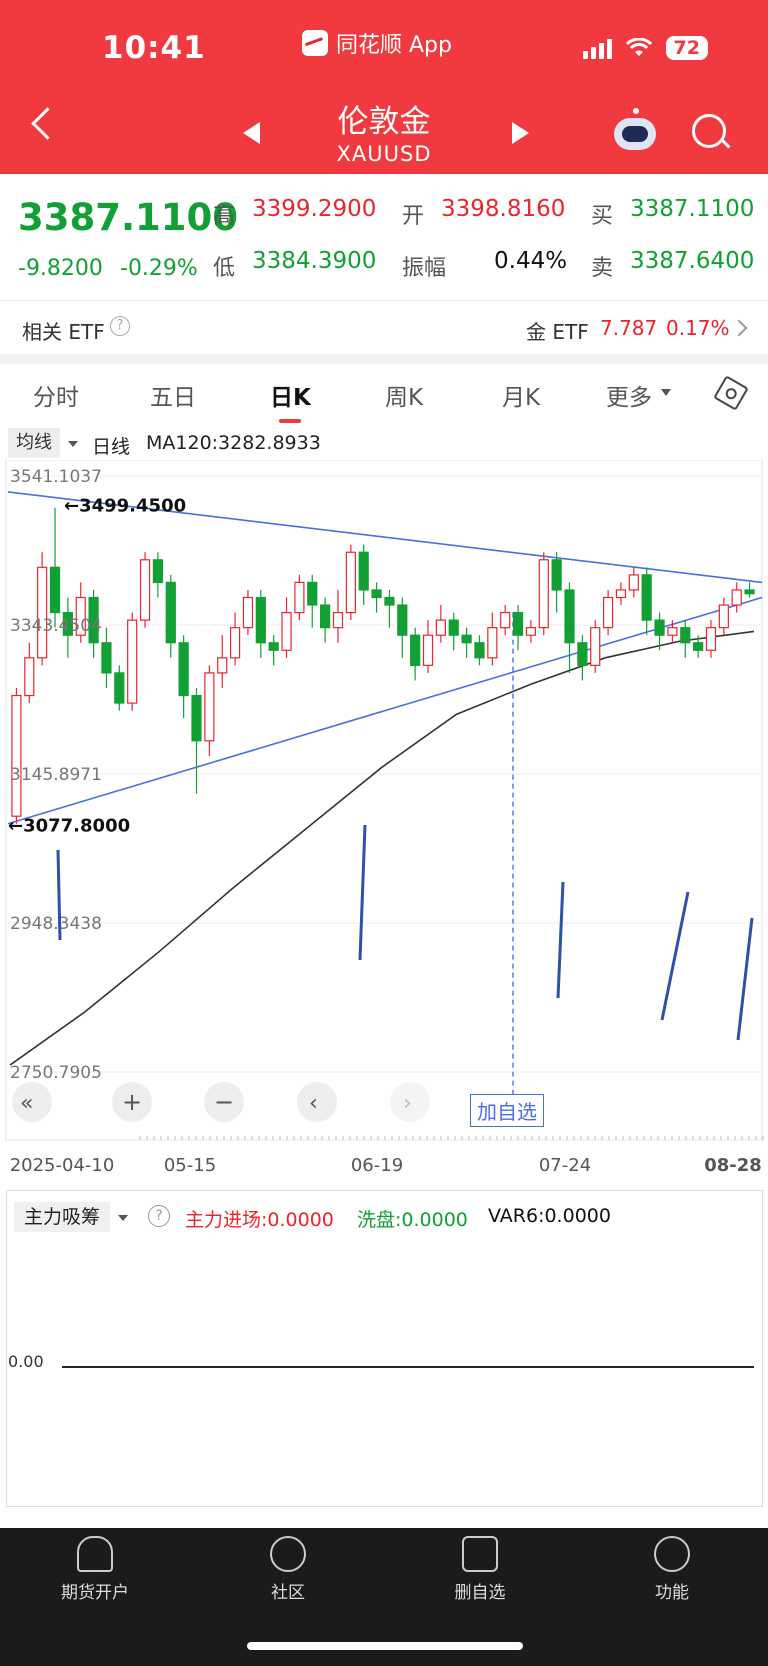 This screenshot has height=1666, width=768. I want to click on app-logo-icon, so click(315, 43).